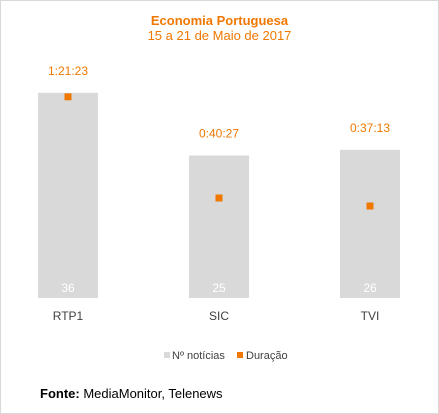 This screenshot has width=439, height=414. I want to click on bar-rtp1, so click(68, 195).